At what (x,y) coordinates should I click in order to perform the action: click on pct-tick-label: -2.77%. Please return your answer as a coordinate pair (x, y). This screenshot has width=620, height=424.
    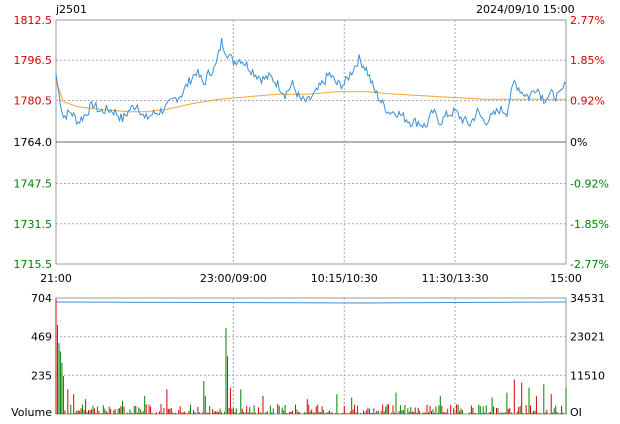
    Looking at the image, I should click on (589, 264).